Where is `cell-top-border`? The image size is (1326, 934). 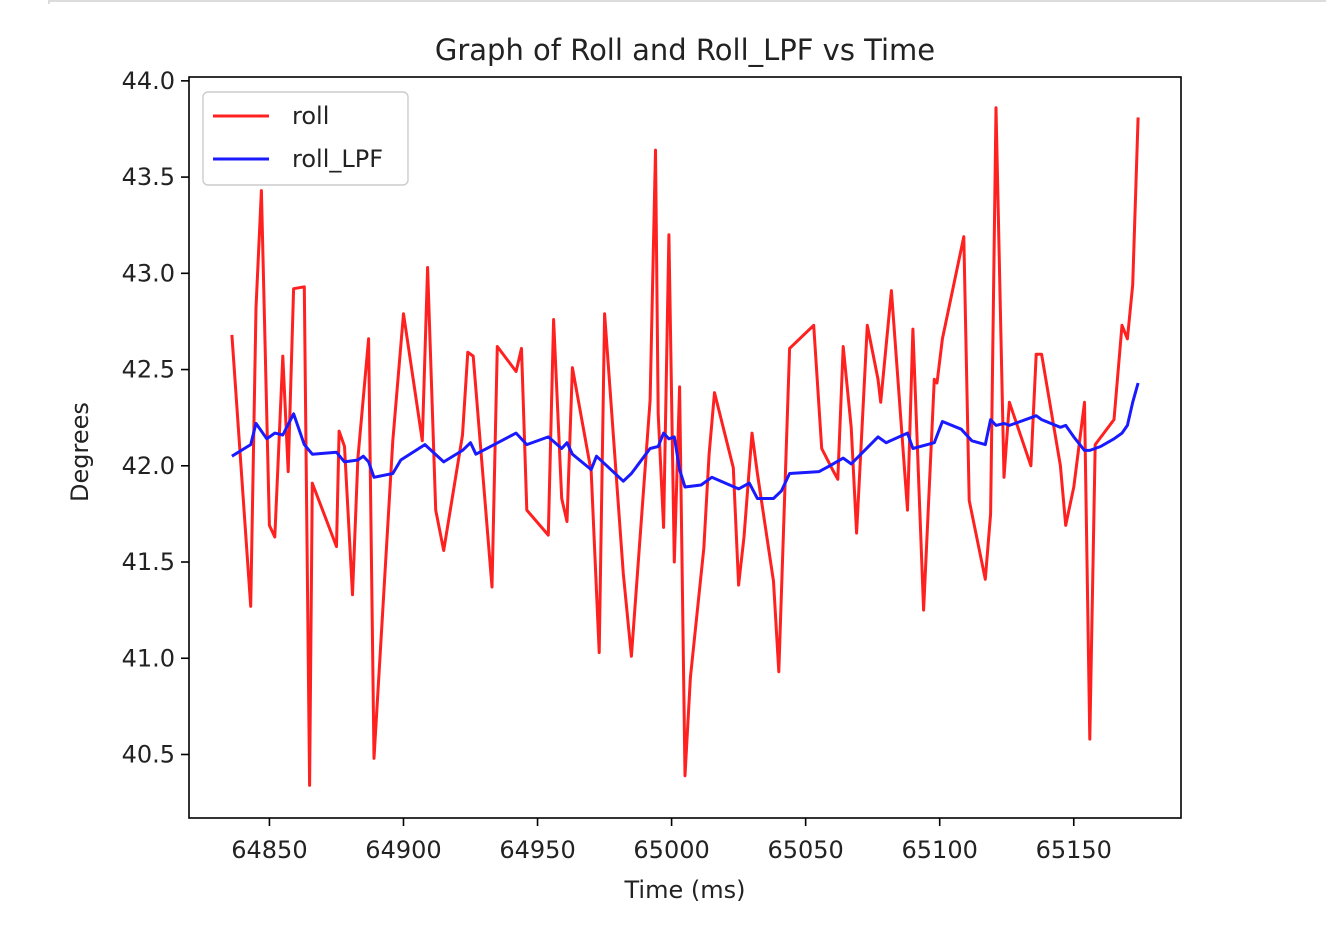
cell-top-border is located at coordinates (687, 2).